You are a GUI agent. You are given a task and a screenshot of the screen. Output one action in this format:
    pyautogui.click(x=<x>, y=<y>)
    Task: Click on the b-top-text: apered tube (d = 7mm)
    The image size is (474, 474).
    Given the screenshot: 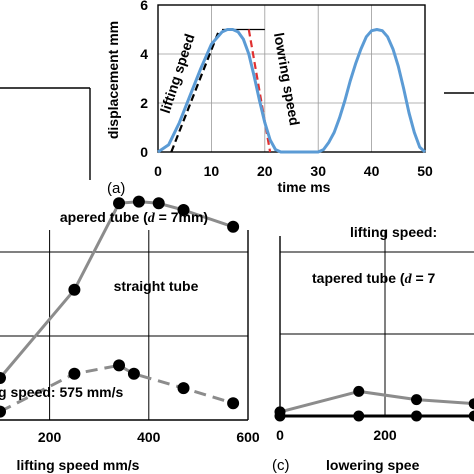 What is the action you would take?
    pyautogui.click(x=134, y=217)
    